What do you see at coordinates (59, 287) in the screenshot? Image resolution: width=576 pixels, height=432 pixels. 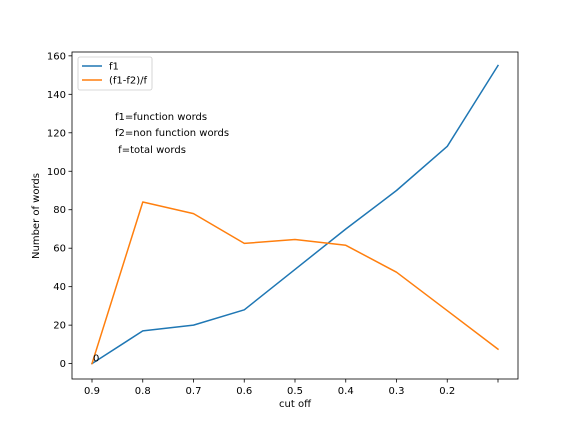 I see `y-tick-label: 40` at bounding box center [59, 287].